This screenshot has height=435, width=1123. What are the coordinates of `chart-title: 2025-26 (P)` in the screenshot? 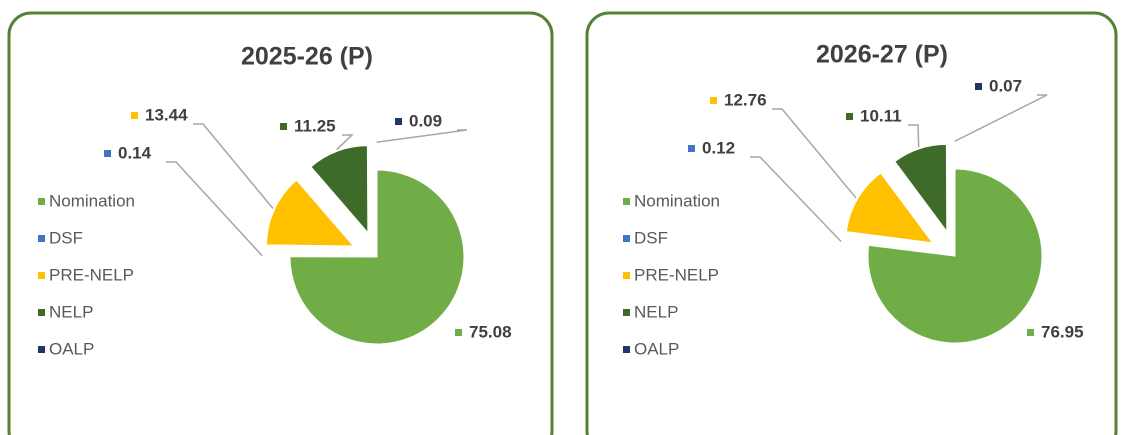 It's located at (307, 57).